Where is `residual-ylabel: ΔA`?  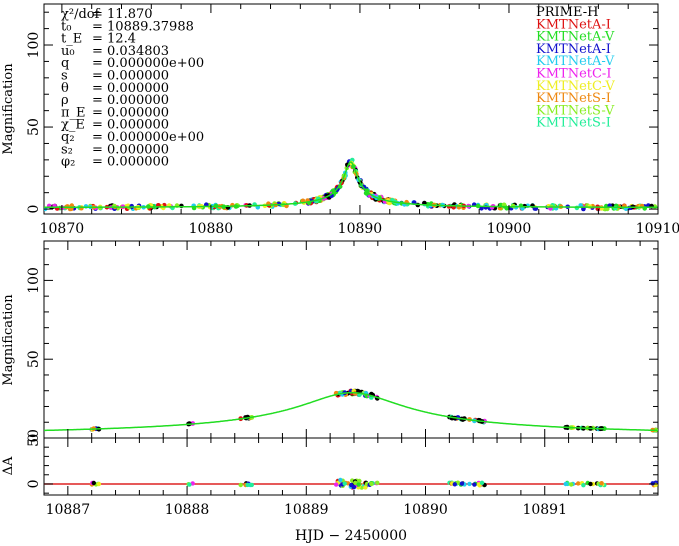 residual-ylabel: ΔA is located at coordinates (8, 465).